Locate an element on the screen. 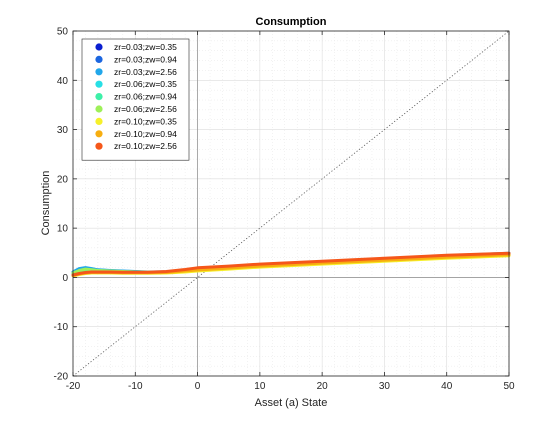 Image resolution: width=560 pixels, height=425 pixels. x-tick-label: 30 is located at coordinates (385, 386).